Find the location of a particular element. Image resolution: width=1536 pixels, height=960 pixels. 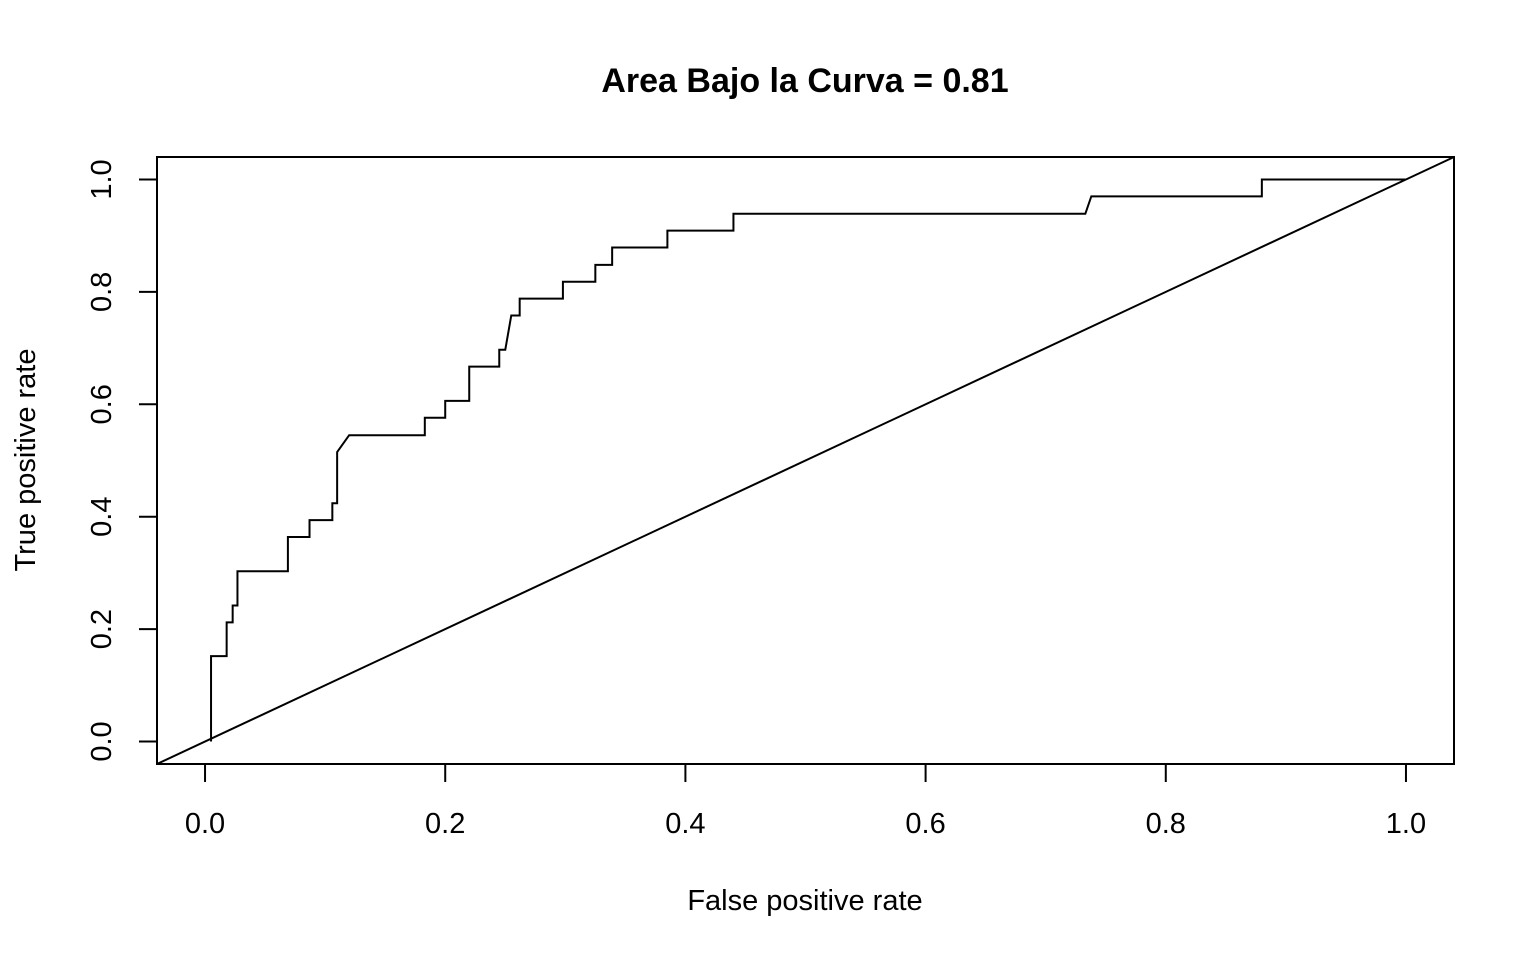

y-tick-label: 0.8 is located at coordinates (102, 292).